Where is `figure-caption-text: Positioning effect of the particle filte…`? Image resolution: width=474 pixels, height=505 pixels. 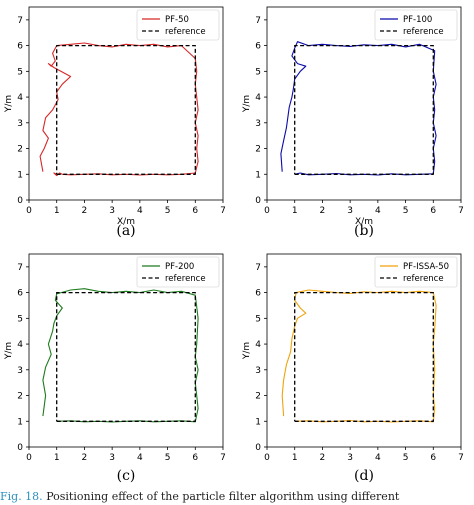 figure-caption-text: Positioning effect of the particle filte… is located at coordinates (223, 496).